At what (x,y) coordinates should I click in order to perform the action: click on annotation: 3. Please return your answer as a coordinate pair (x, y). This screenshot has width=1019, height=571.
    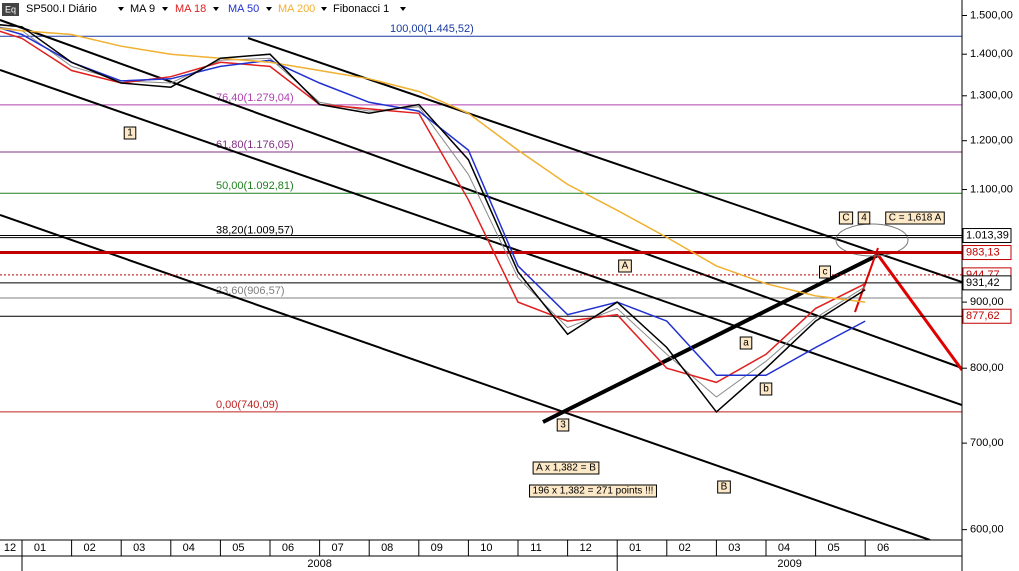
    Looking at the image, I should click on (563, 425).